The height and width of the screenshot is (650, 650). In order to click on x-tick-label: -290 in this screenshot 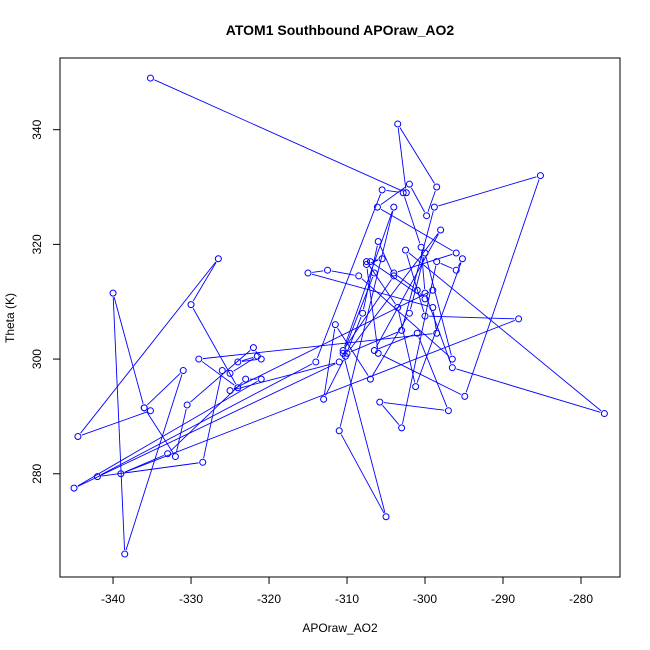, I will do `click(503, 599)`.